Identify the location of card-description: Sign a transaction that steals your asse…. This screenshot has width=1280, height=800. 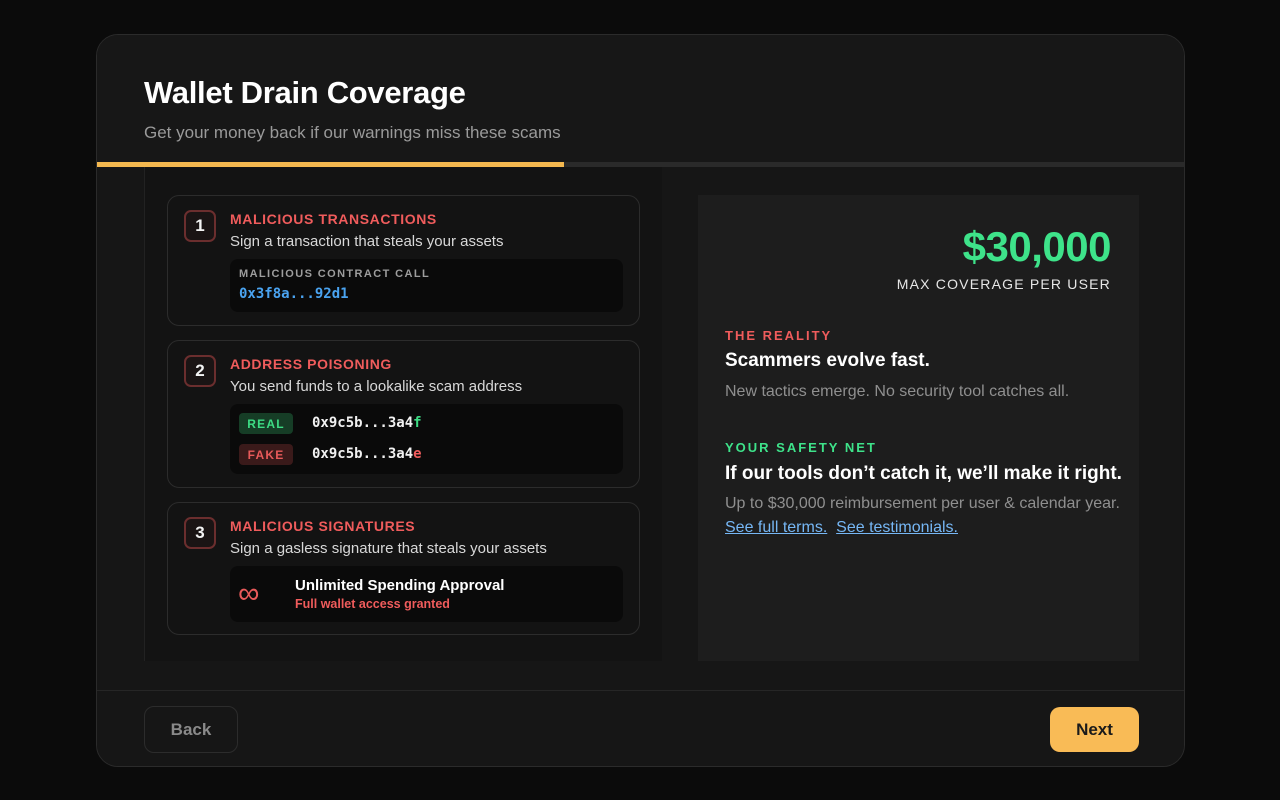
(367, 241).